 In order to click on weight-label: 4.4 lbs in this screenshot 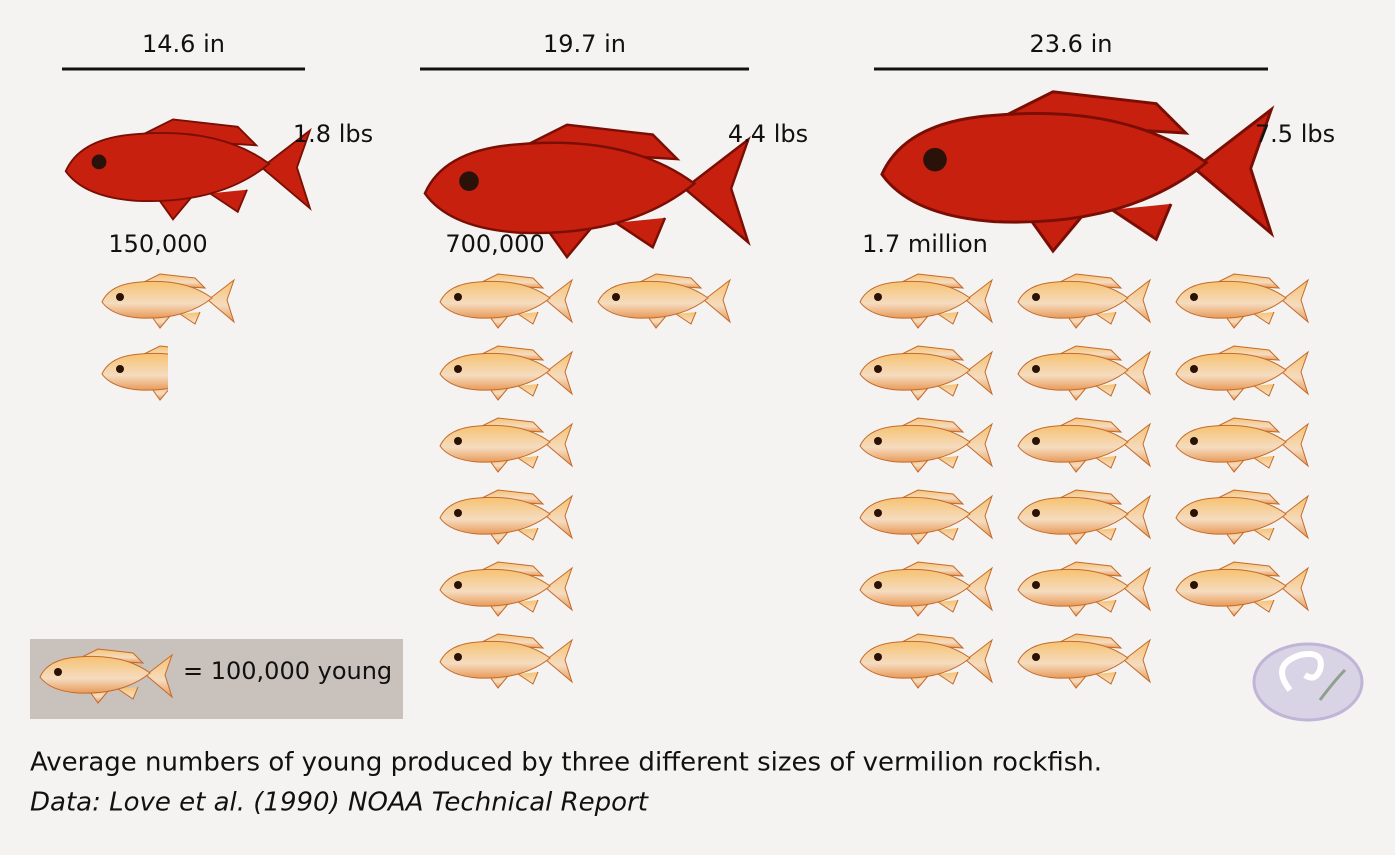, I will do `click(768, 134)`.